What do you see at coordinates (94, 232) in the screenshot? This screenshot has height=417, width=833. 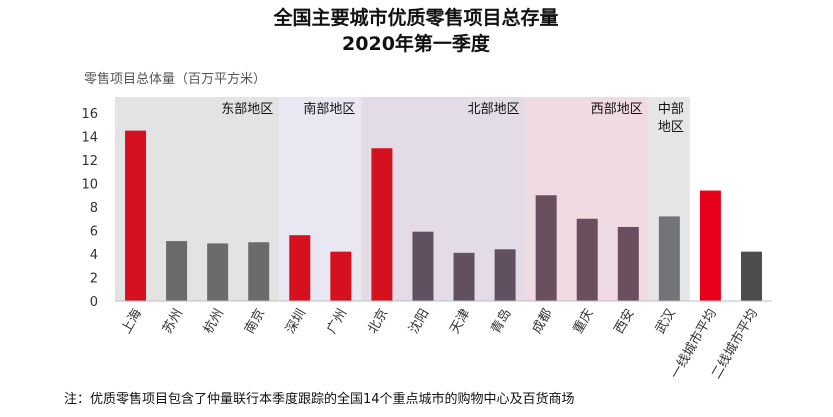 I see `y-tick-label: 6` at bounding box center [94, 232].